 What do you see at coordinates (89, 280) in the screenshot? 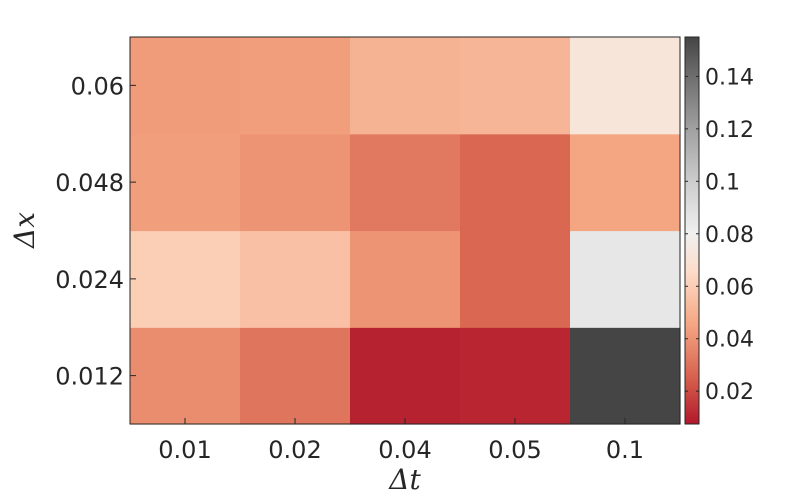
I see `y-tick-label: 0.024` at bounding box center [89, 280].